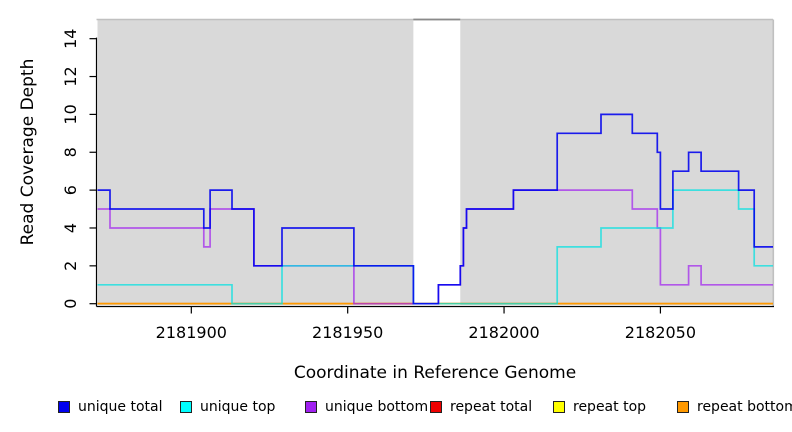 Image resolution: width=792 pixels, height=432 pixels. What do you see at coordinates (744, 407) in the screenshot?
I see `legend-label: repeat bottom` at bounding box center [744, 407].